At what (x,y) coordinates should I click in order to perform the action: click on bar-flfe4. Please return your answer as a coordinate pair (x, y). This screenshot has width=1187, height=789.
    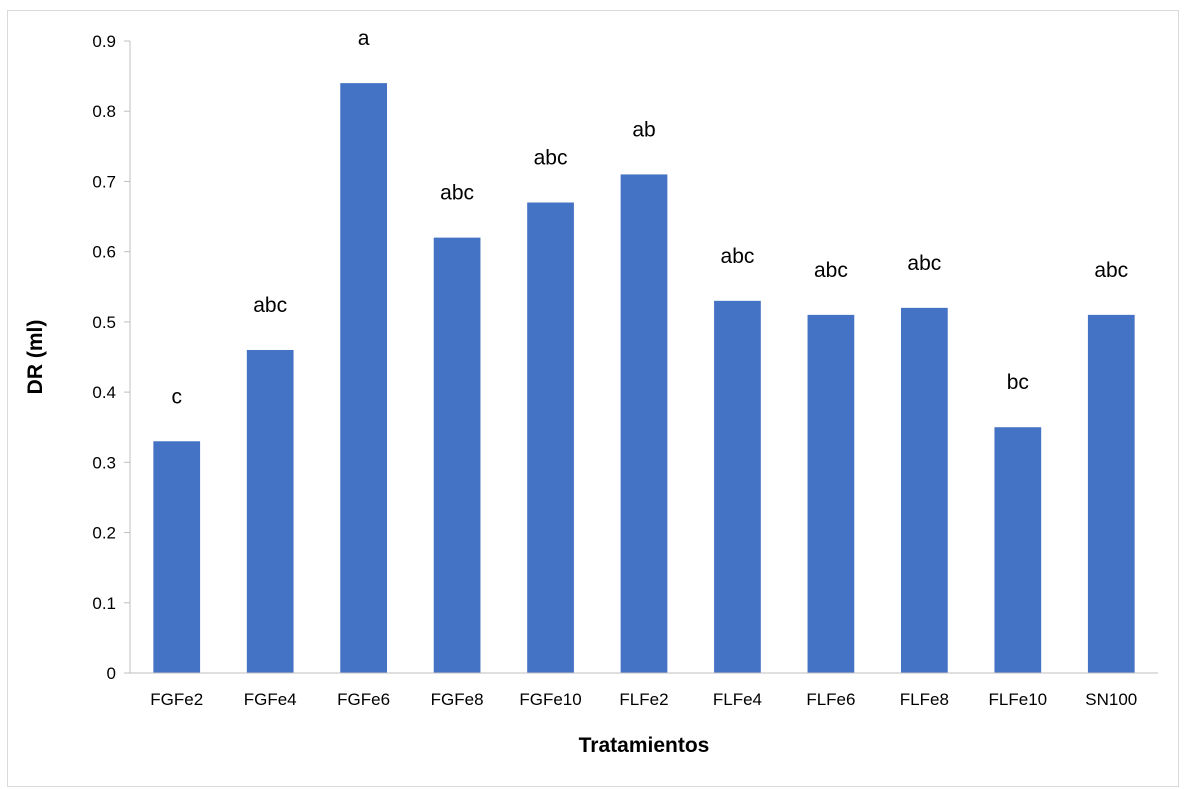
    Looking at the image, I should click on (737, 486).